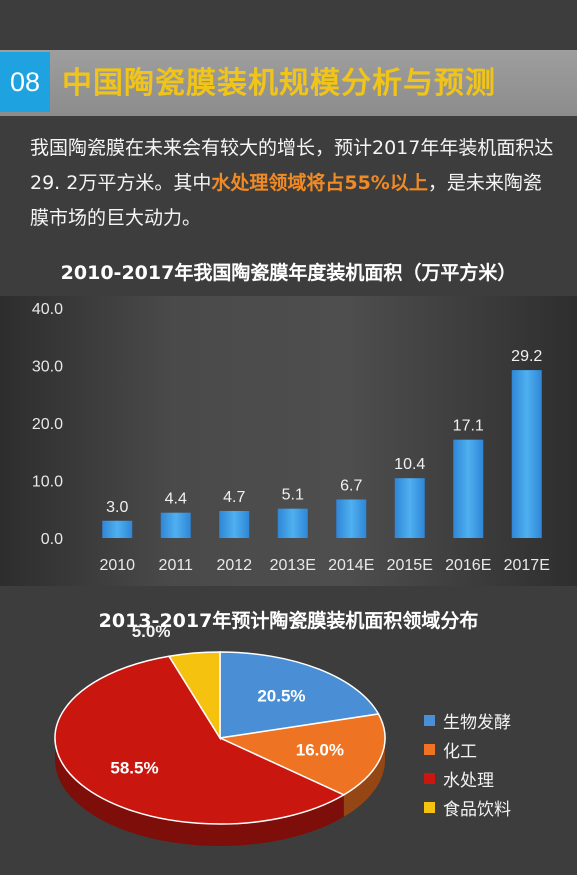 This screenshot has height=875, width=577. Describe the element at coordinates (526, 356) in the screenshot. I see `bar-value-label: 29.2` at that location.